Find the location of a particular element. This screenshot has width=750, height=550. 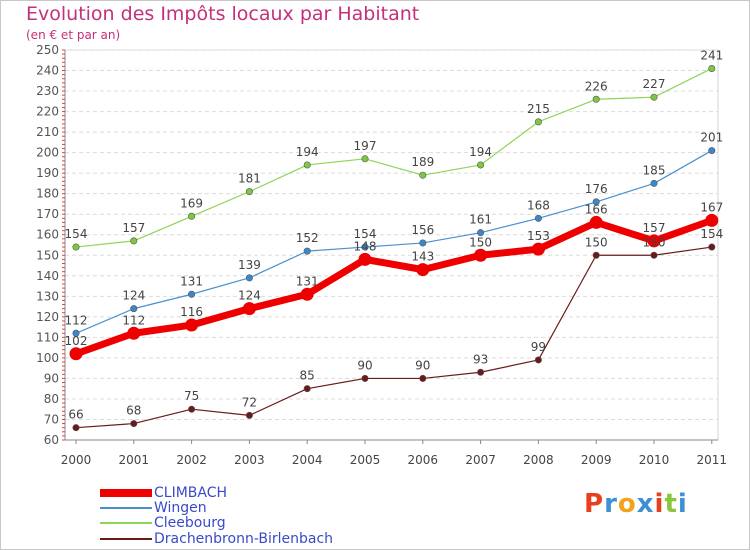

data-label: 112 is located at coordinates (76, 320).